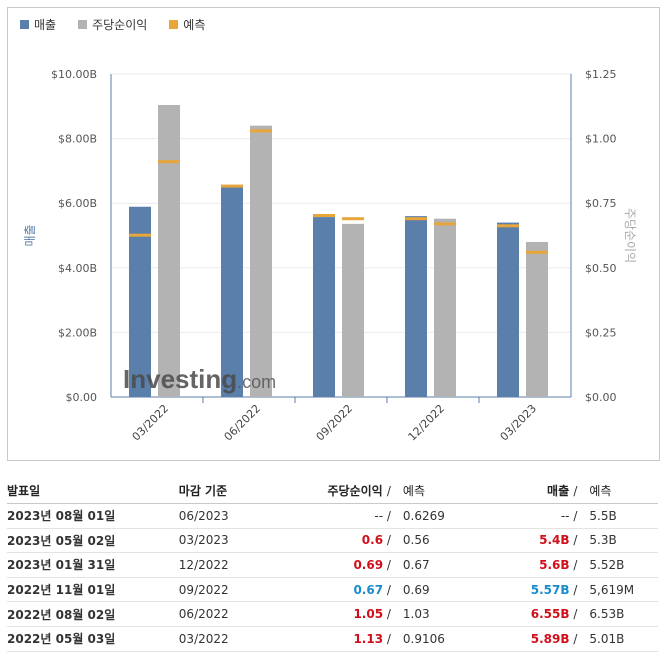 The width and height of the screenshot is (667, 655). Describe the element at coordinates (335, 541) in the screenshot. I see `row-eps: 0.6 /` at that location.